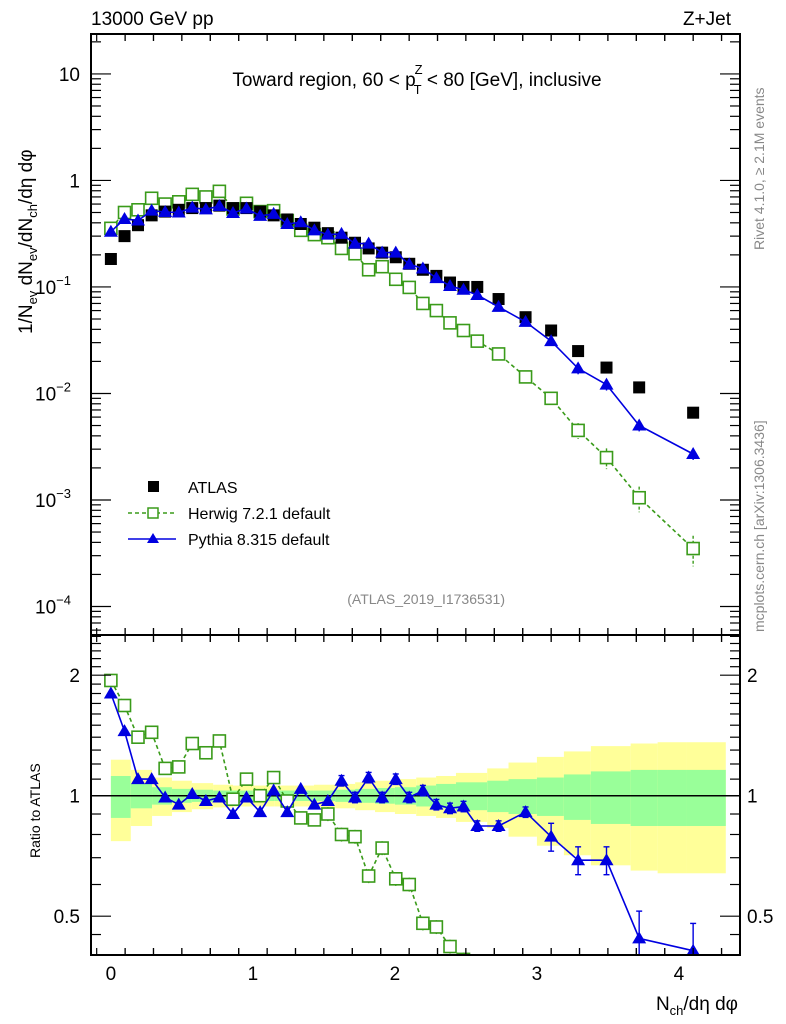  What do you see at coordinates (395, 974) in the screenshot?
I see `x-tick-label: 2` at bounding box center [395, 974].